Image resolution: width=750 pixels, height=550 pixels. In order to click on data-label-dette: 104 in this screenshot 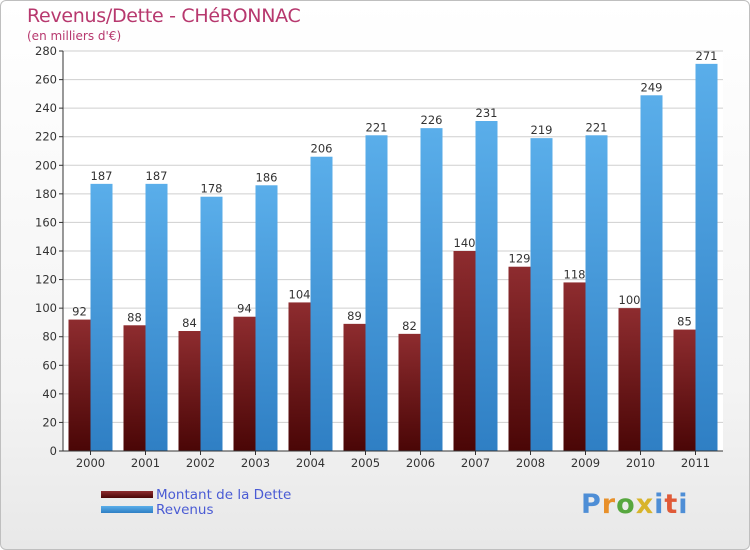, I will do `click(300, 294)`.